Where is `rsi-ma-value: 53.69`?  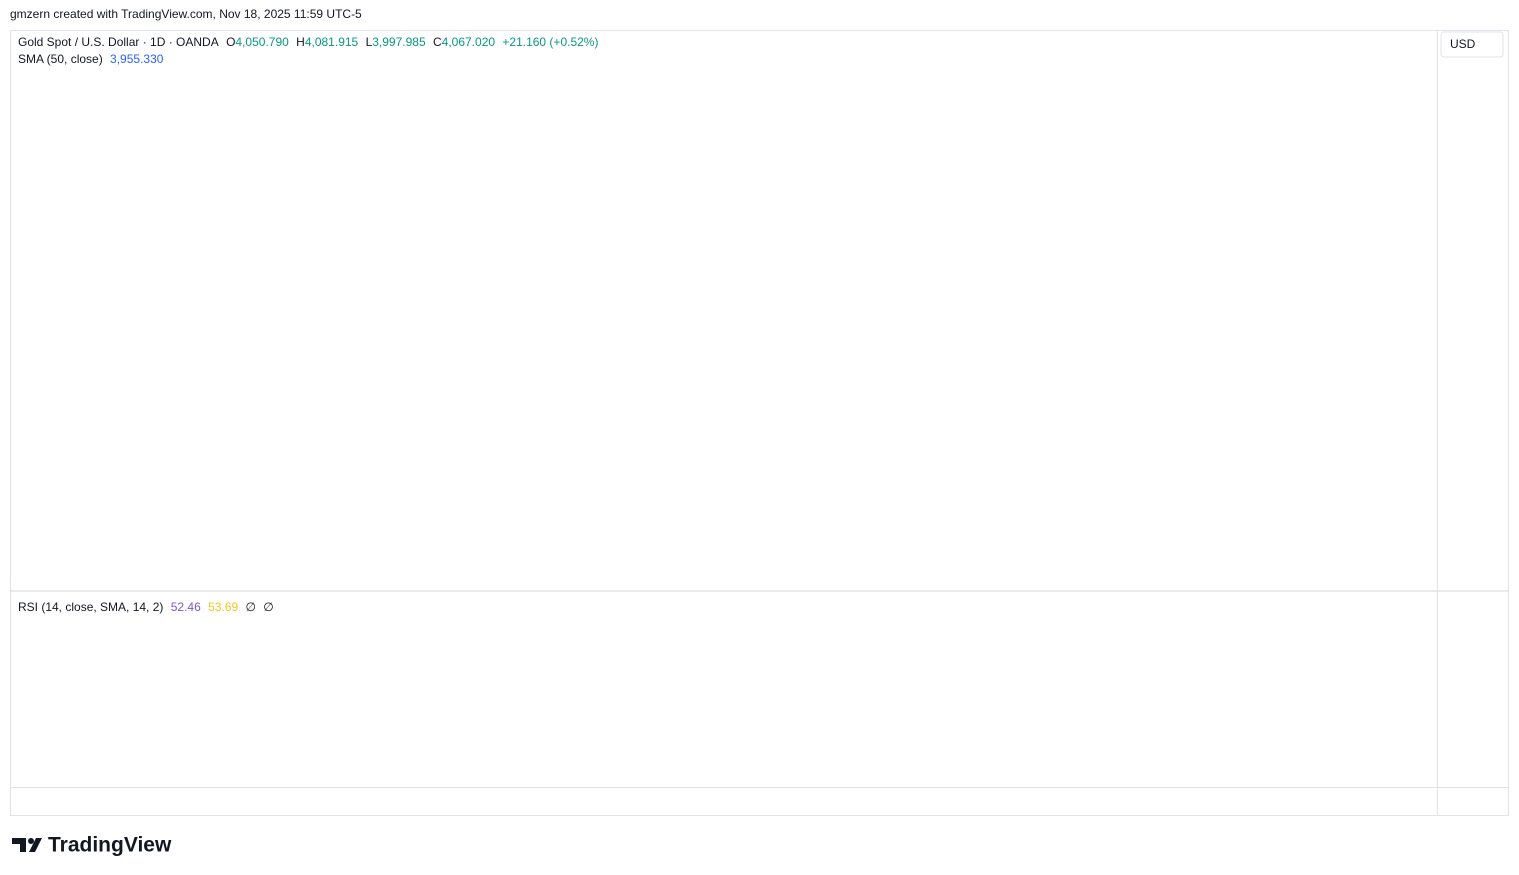 rsi-ma-value: 53.69 is located at coordinates (223, 607).